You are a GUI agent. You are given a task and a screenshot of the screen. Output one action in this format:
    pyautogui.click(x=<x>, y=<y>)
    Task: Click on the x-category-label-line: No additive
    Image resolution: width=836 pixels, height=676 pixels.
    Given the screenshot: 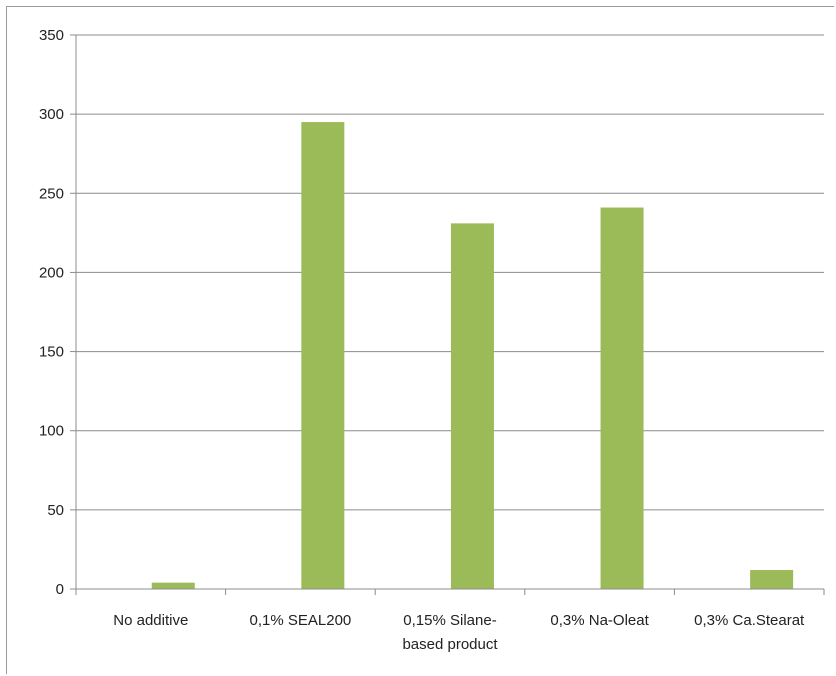 What is the action you would take?
    pyautogui.click(x=150, y=620)
    